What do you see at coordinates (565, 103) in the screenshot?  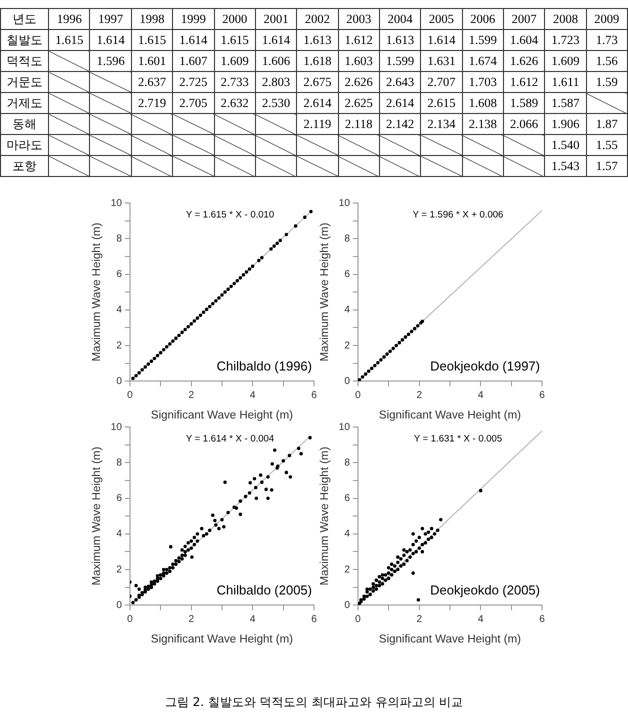 I see `data-label: 1.587` at bounding box center [565, 103].